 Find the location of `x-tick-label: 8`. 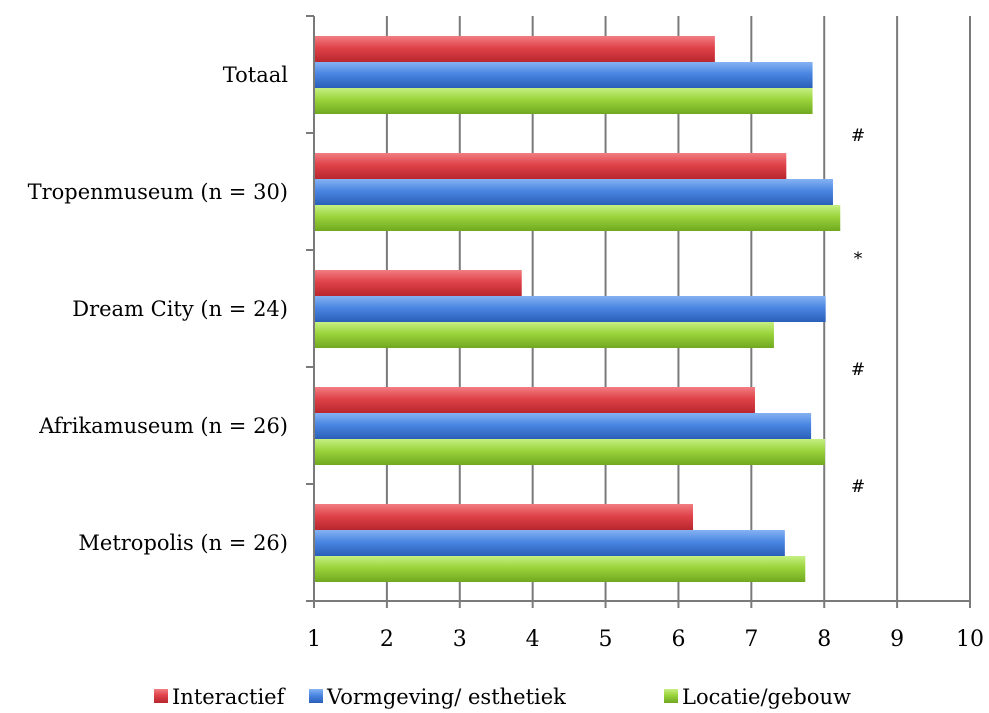

x-tick-label: 8 is located at coordinates (824, 639).